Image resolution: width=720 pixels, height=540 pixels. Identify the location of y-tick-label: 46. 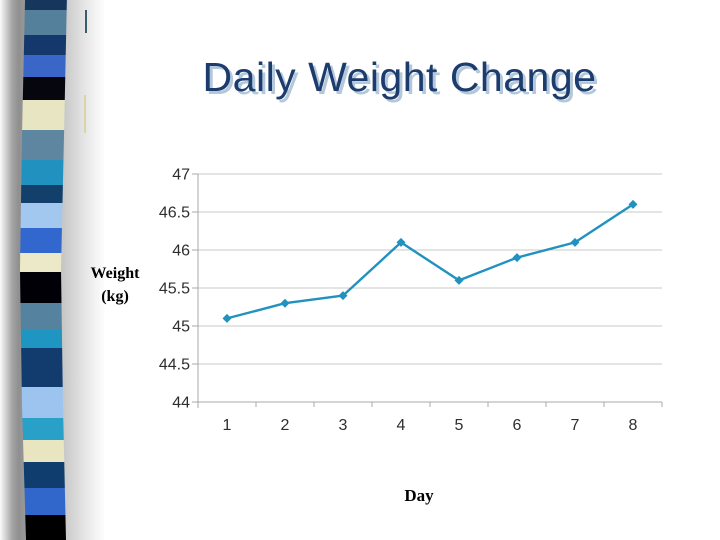
(181, 251).